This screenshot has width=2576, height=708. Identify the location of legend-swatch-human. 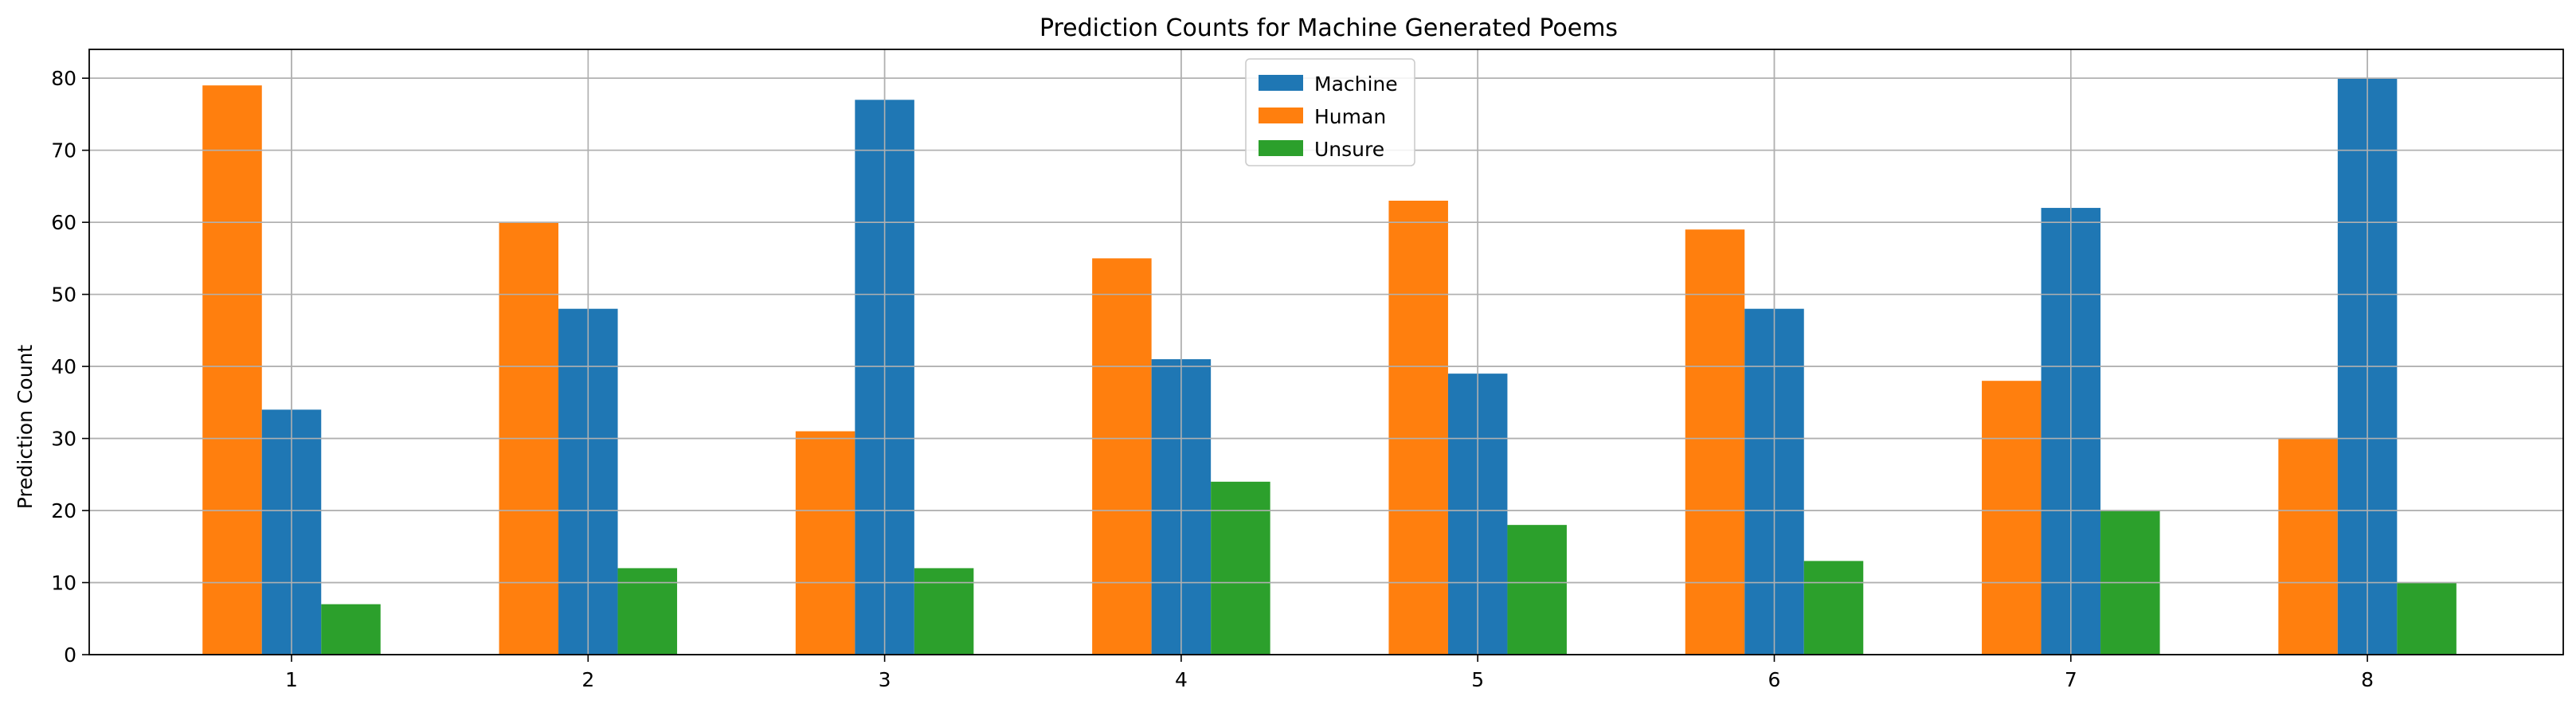
(1281, 115).